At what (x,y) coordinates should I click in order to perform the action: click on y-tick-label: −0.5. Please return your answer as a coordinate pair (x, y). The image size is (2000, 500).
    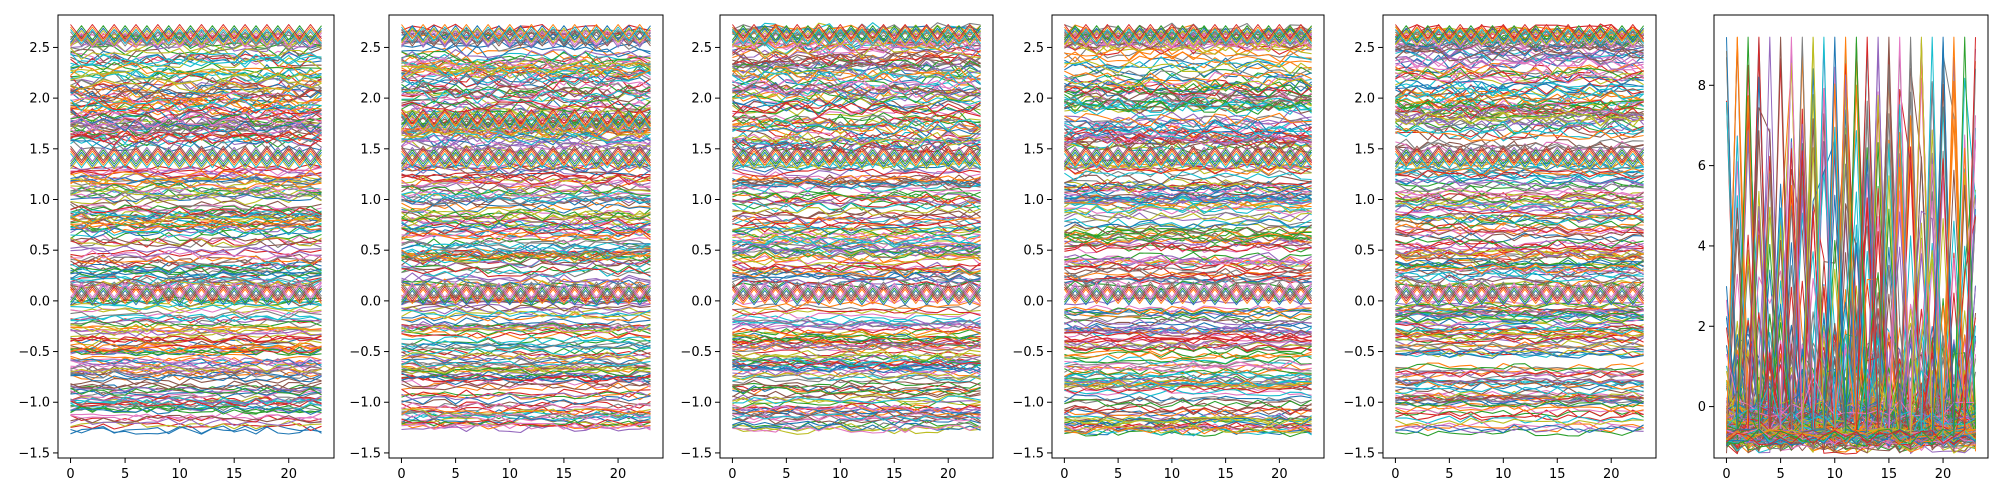
    Looking at the image, I should click on (696, 352).